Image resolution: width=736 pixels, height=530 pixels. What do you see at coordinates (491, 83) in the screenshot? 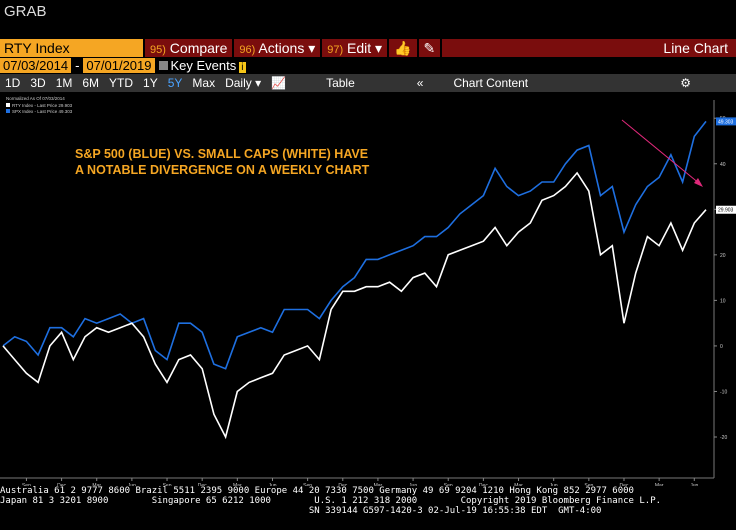
I see `chart-content-button: Chart Content` at bounding box center [491, 83].